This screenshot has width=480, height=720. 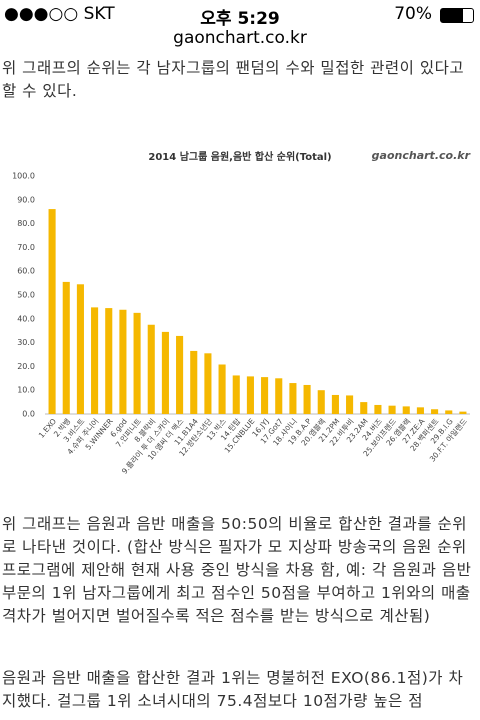 I want to click on y-tick-label: 20.0, so click(x=26, y=366).